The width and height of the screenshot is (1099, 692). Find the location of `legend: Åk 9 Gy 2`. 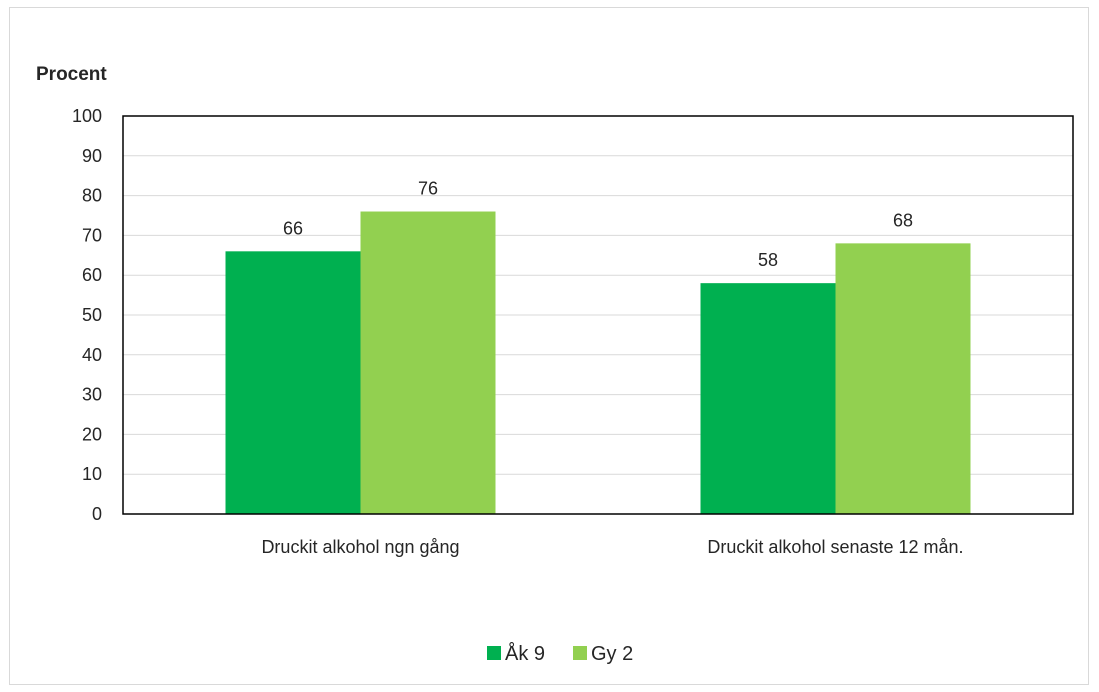

legend: Åk 9 Gy 2 is located at coordinates (560, 653).